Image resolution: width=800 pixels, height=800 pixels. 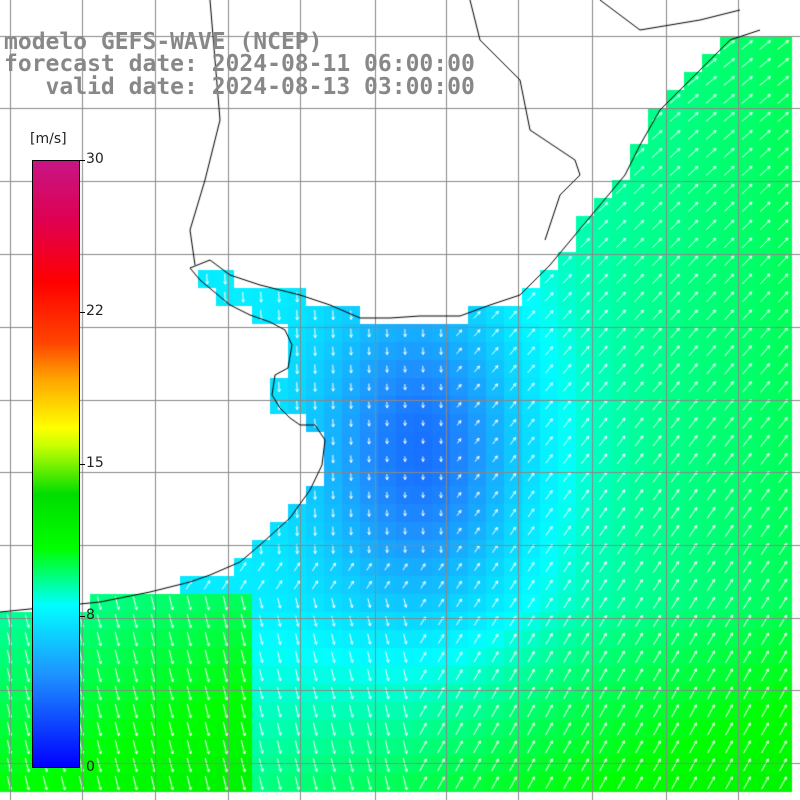 I want to click on colorbar-tick-15: 15, so click(x=95, y=463).